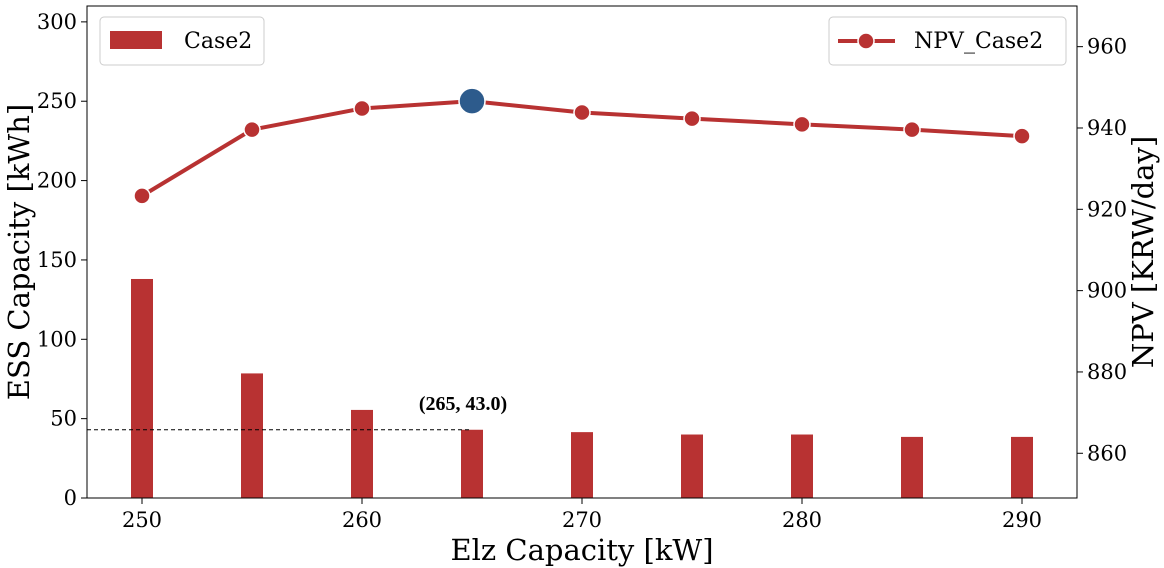 The height and width of the screenshot is (568, 1164). Describe the element at coordinates (1107, 209) in the screenshot. I see `right-y-tick-label: 920` at that location.